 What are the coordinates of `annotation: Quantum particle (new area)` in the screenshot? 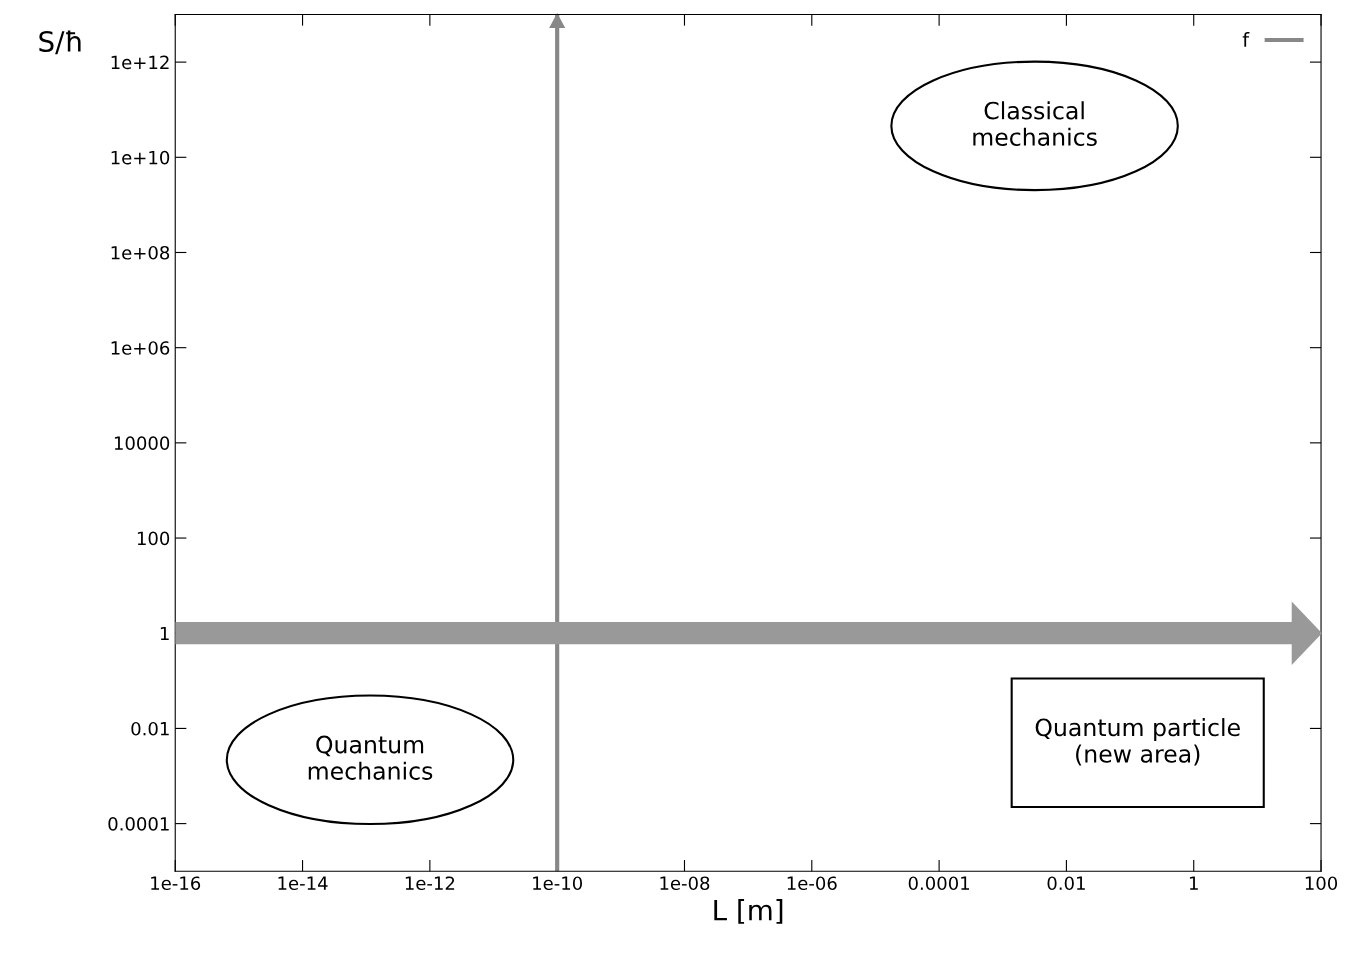 It's located at (1137, 742).